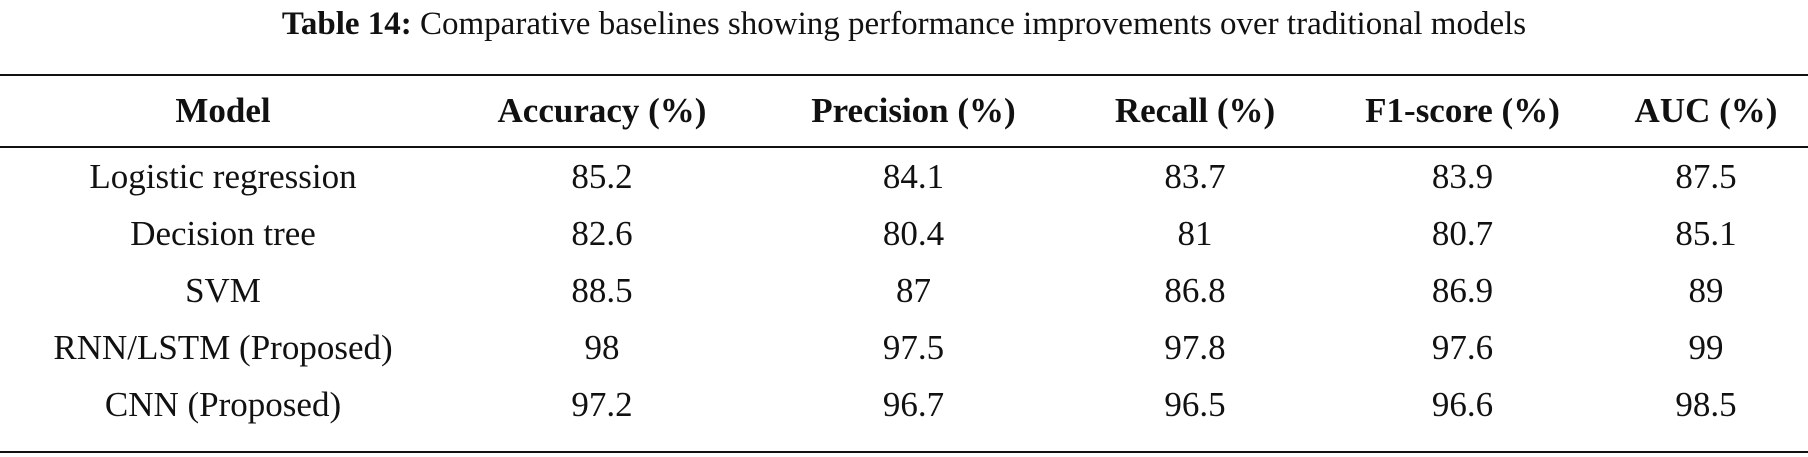 The width and height of the screenshot is (1808, 457). Describe the element at coordinates (1462, 404) in the screenshot. I see `cell-f1-score: 96.6` at that location.